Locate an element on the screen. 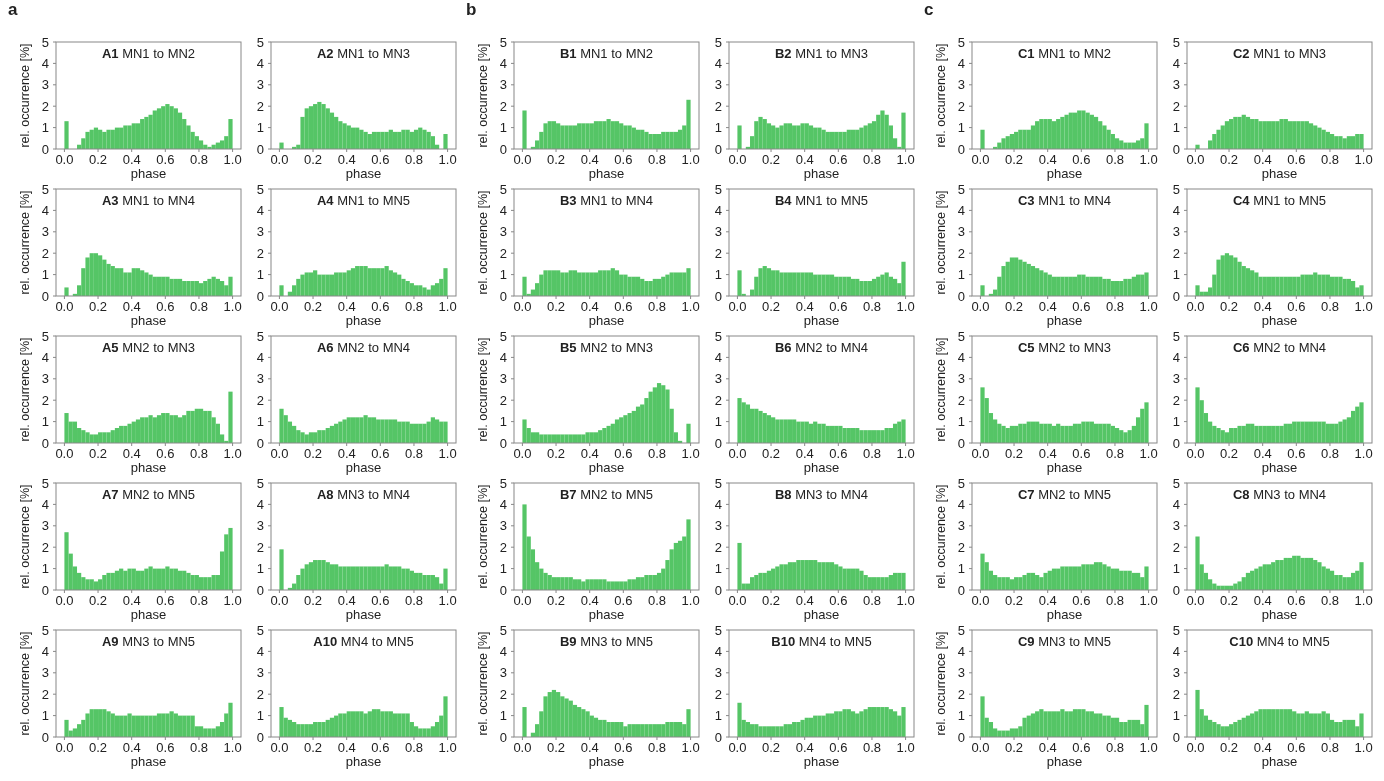 The height and width of the screenshot is (781, 1384). chart-title: B10 MN4 to MN5 is located at coordinates (821, 641).